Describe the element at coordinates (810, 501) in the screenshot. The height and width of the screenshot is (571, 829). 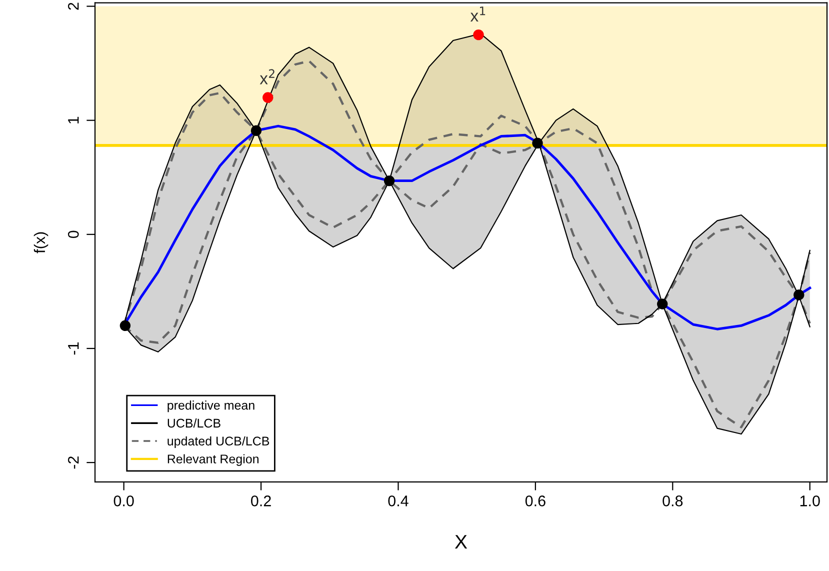
I see `x-tick-label: 1.0` at that location.